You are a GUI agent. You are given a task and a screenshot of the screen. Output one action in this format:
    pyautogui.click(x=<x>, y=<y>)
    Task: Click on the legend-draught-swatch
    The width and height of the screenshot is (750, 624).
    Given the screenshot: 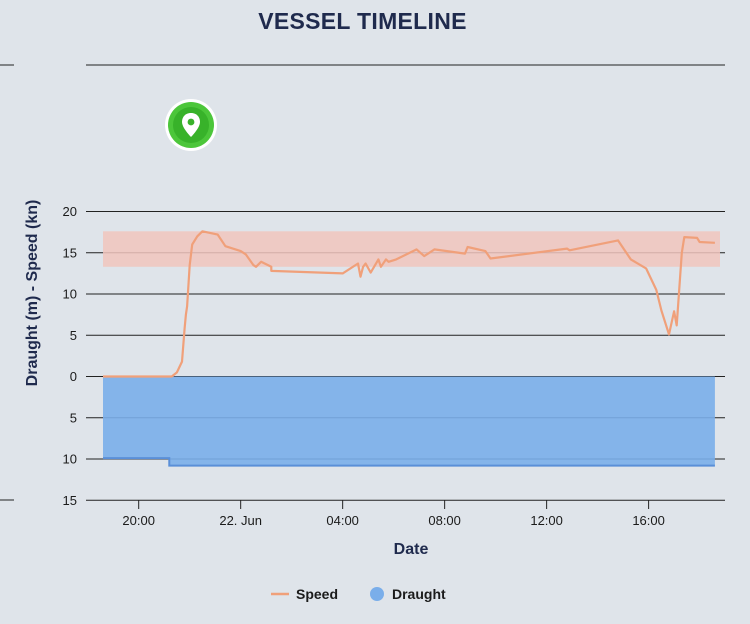 What is the action you would take?
    pyautogui.click(x=377, y=594)
    